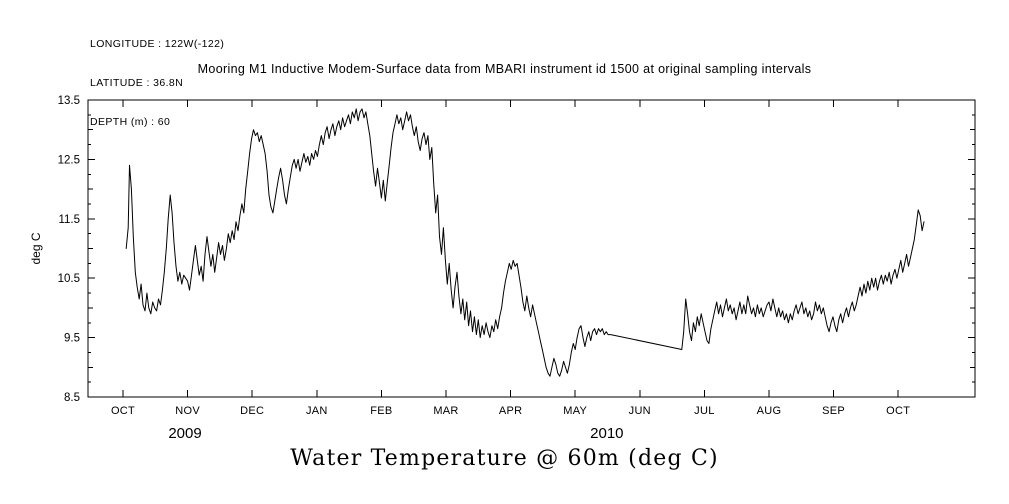 The width and height of the screenshot is (1009, 504). Describe the element at coordinates (184, 433) in the screenshot. I see `year-label: 2009` at that location.